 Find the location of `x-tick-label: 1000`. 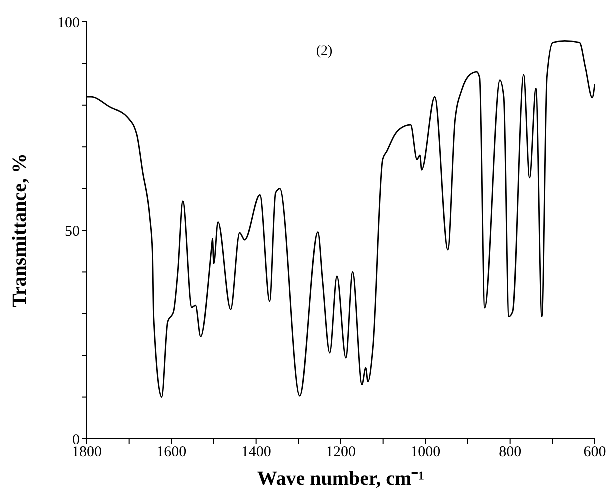

x-tick-label: 1000 is located at coordinates (425, 452).